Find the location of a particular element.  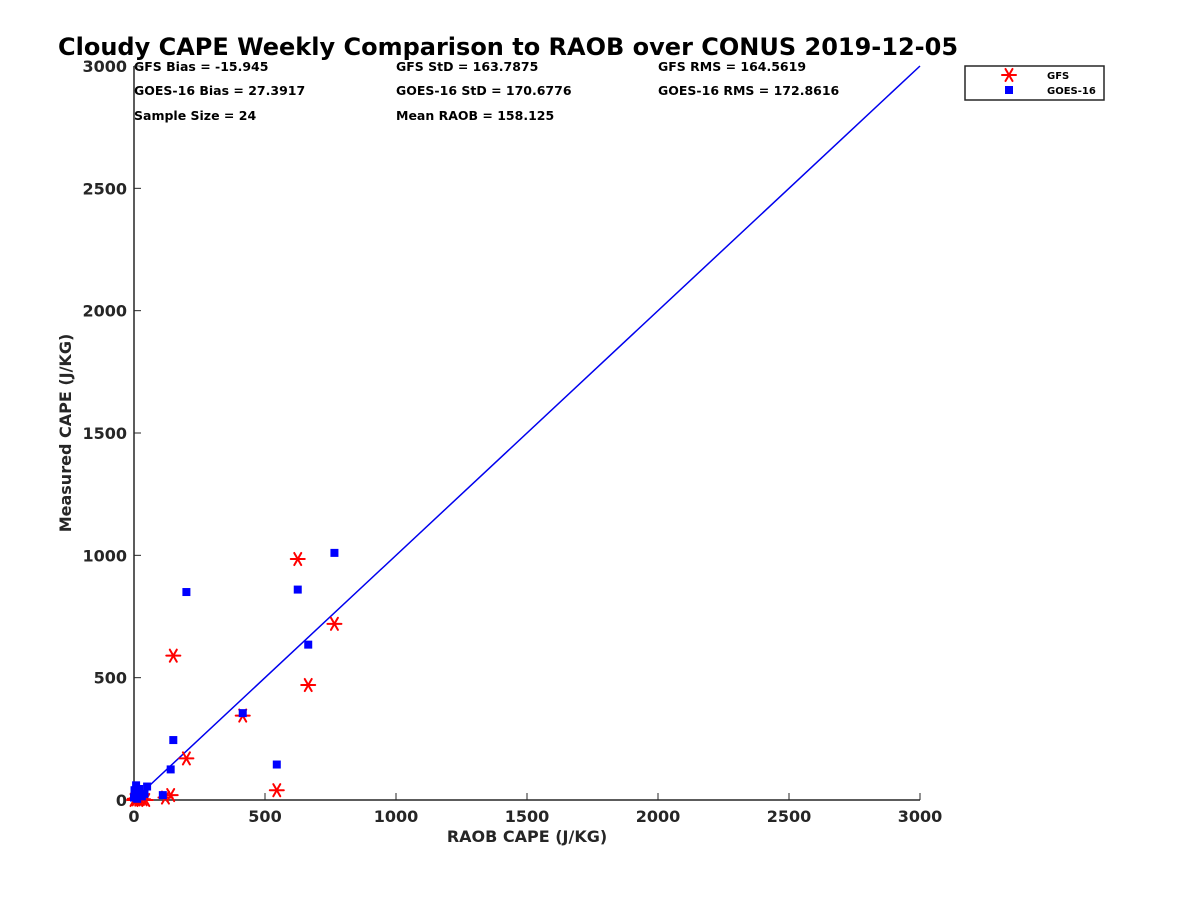

x-tick-label: 0 is located at coordinates (133, 816).